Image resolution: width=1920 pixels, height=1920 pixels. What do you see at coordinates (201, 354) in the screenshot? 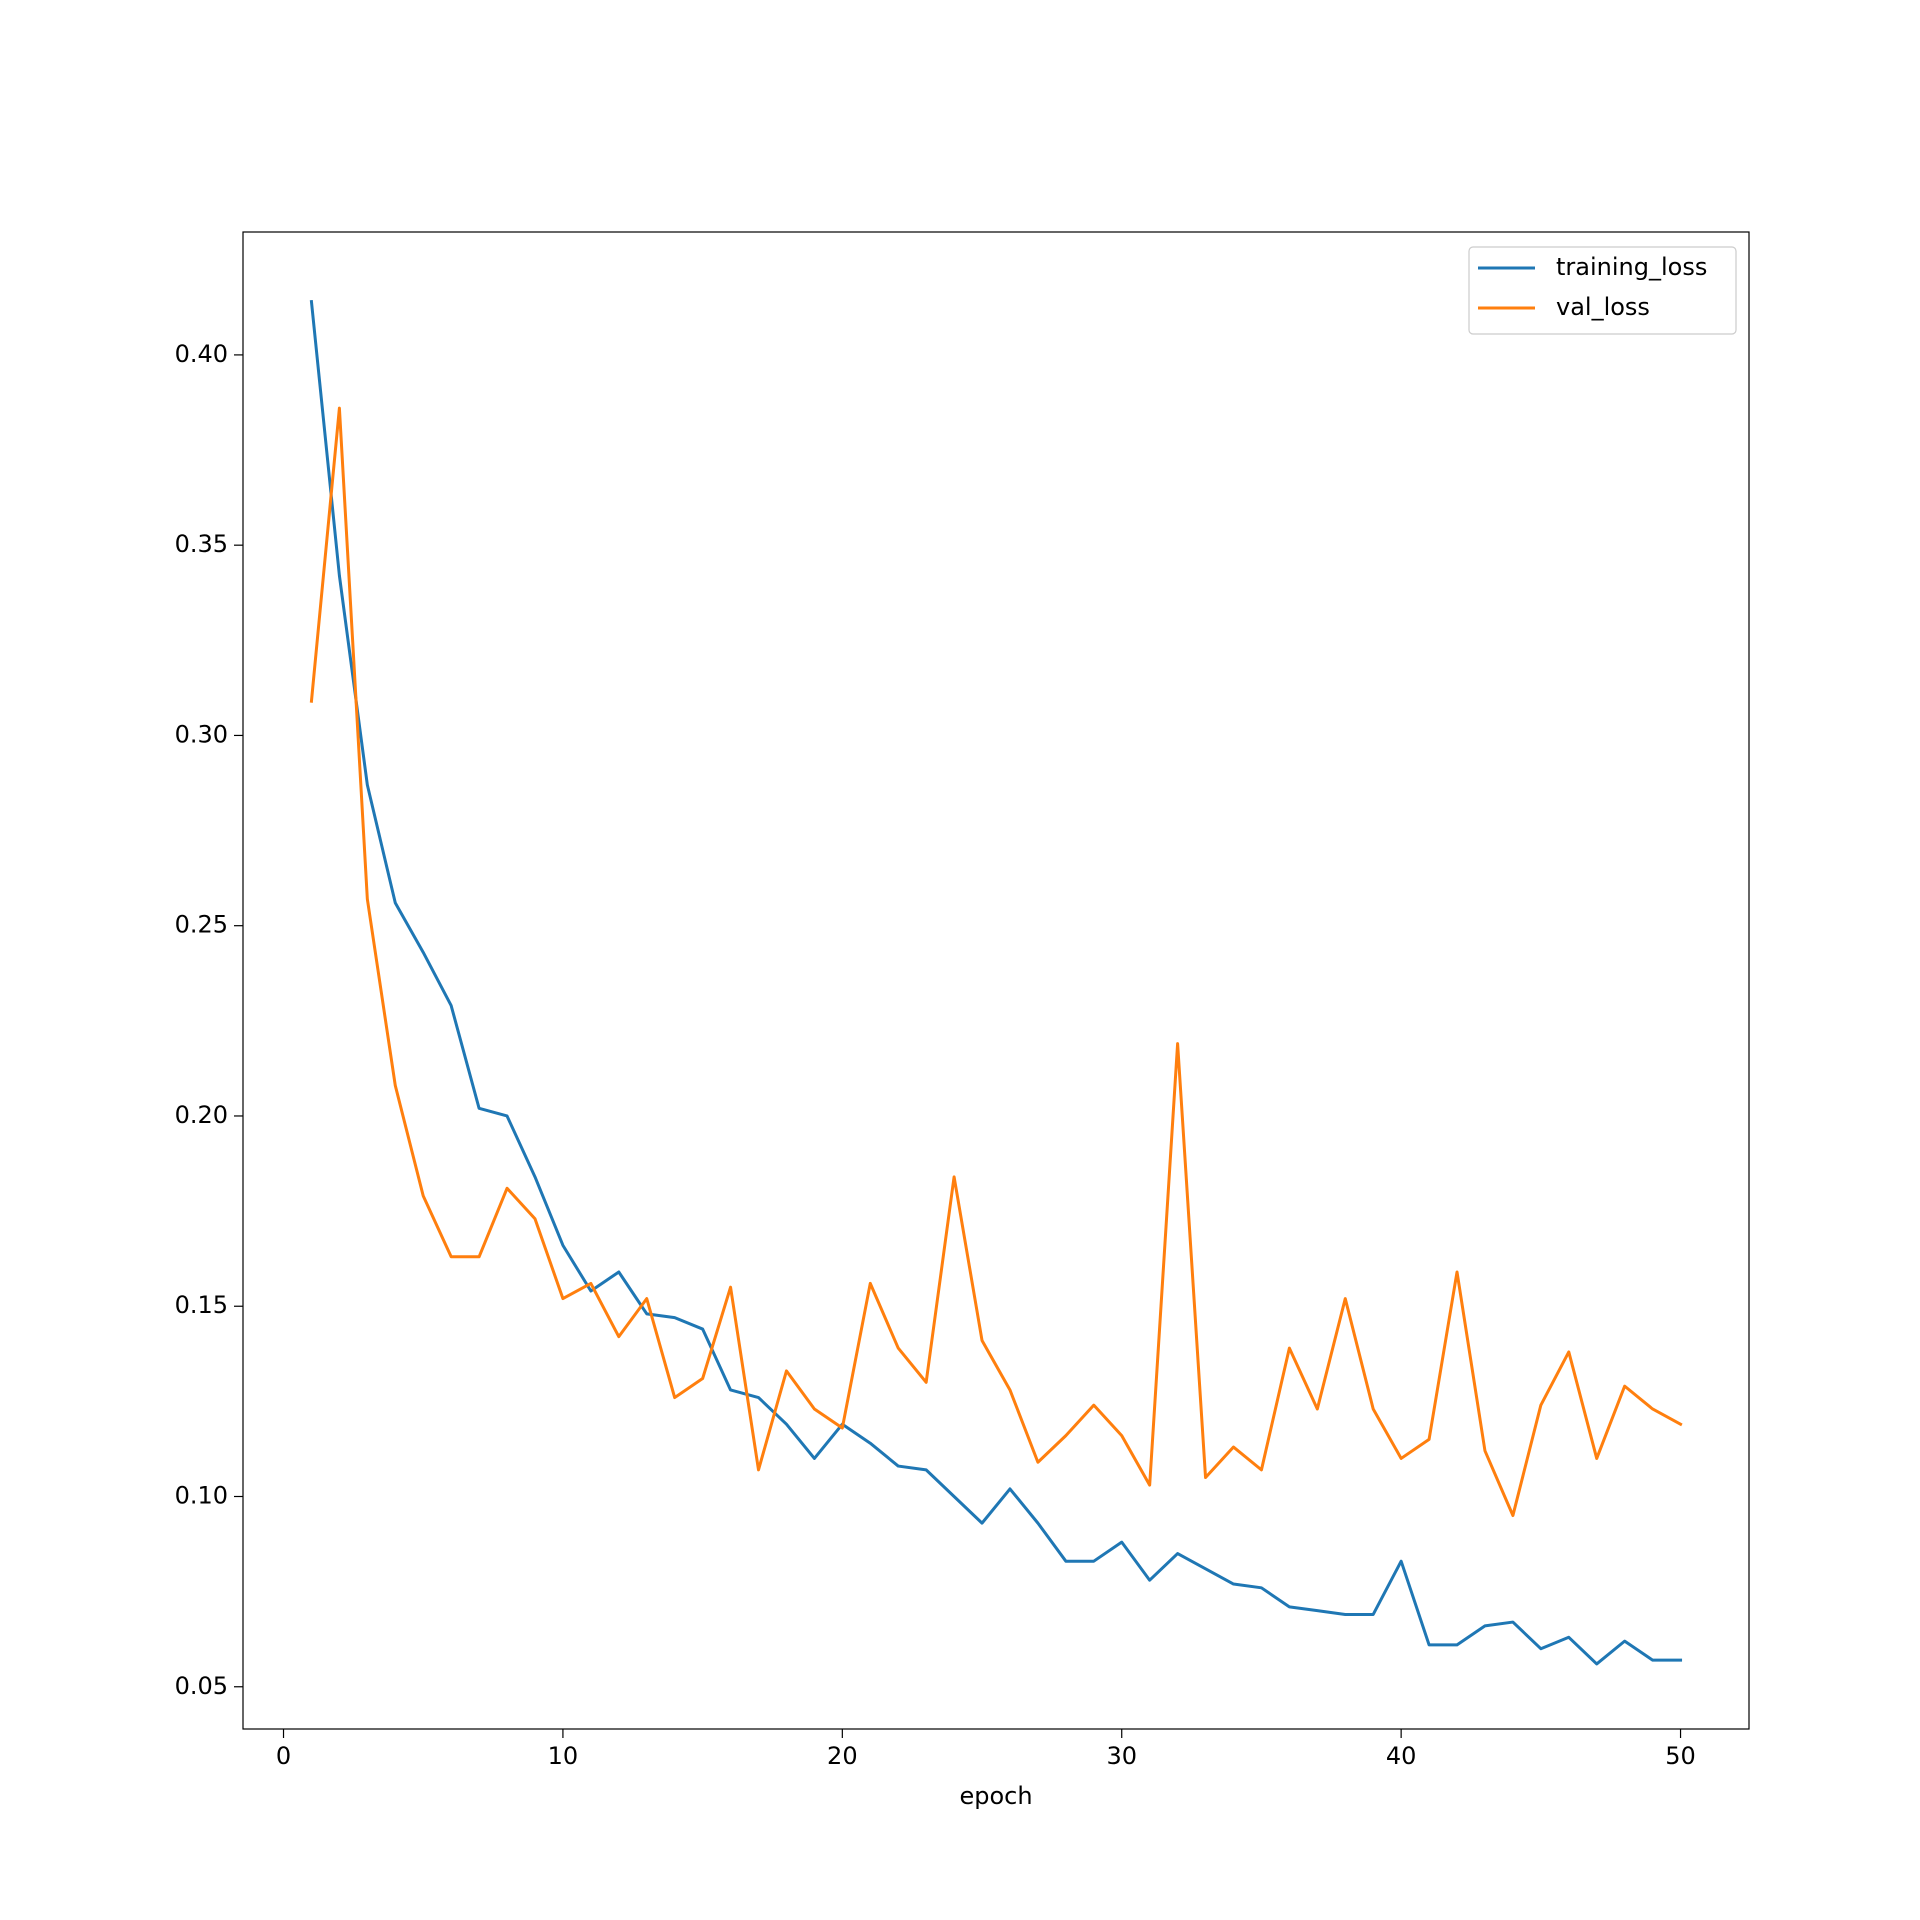
I see `y-tick-label: 0.40` at bounding box center [201, 354].